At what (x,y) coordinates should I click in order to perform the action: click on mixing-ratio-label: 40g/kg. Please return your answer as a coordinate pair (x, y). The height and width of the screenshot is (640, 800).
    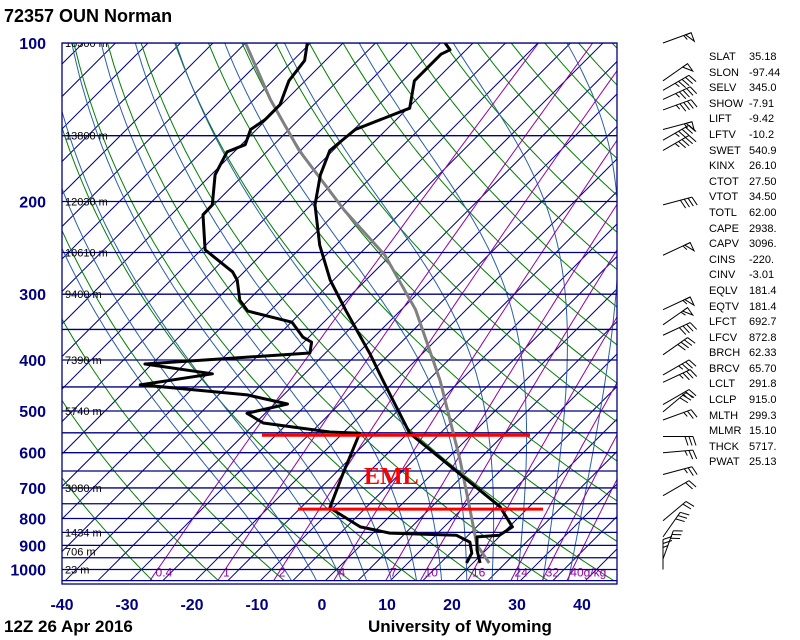
    Looking at the image, I should click on (588, 573).